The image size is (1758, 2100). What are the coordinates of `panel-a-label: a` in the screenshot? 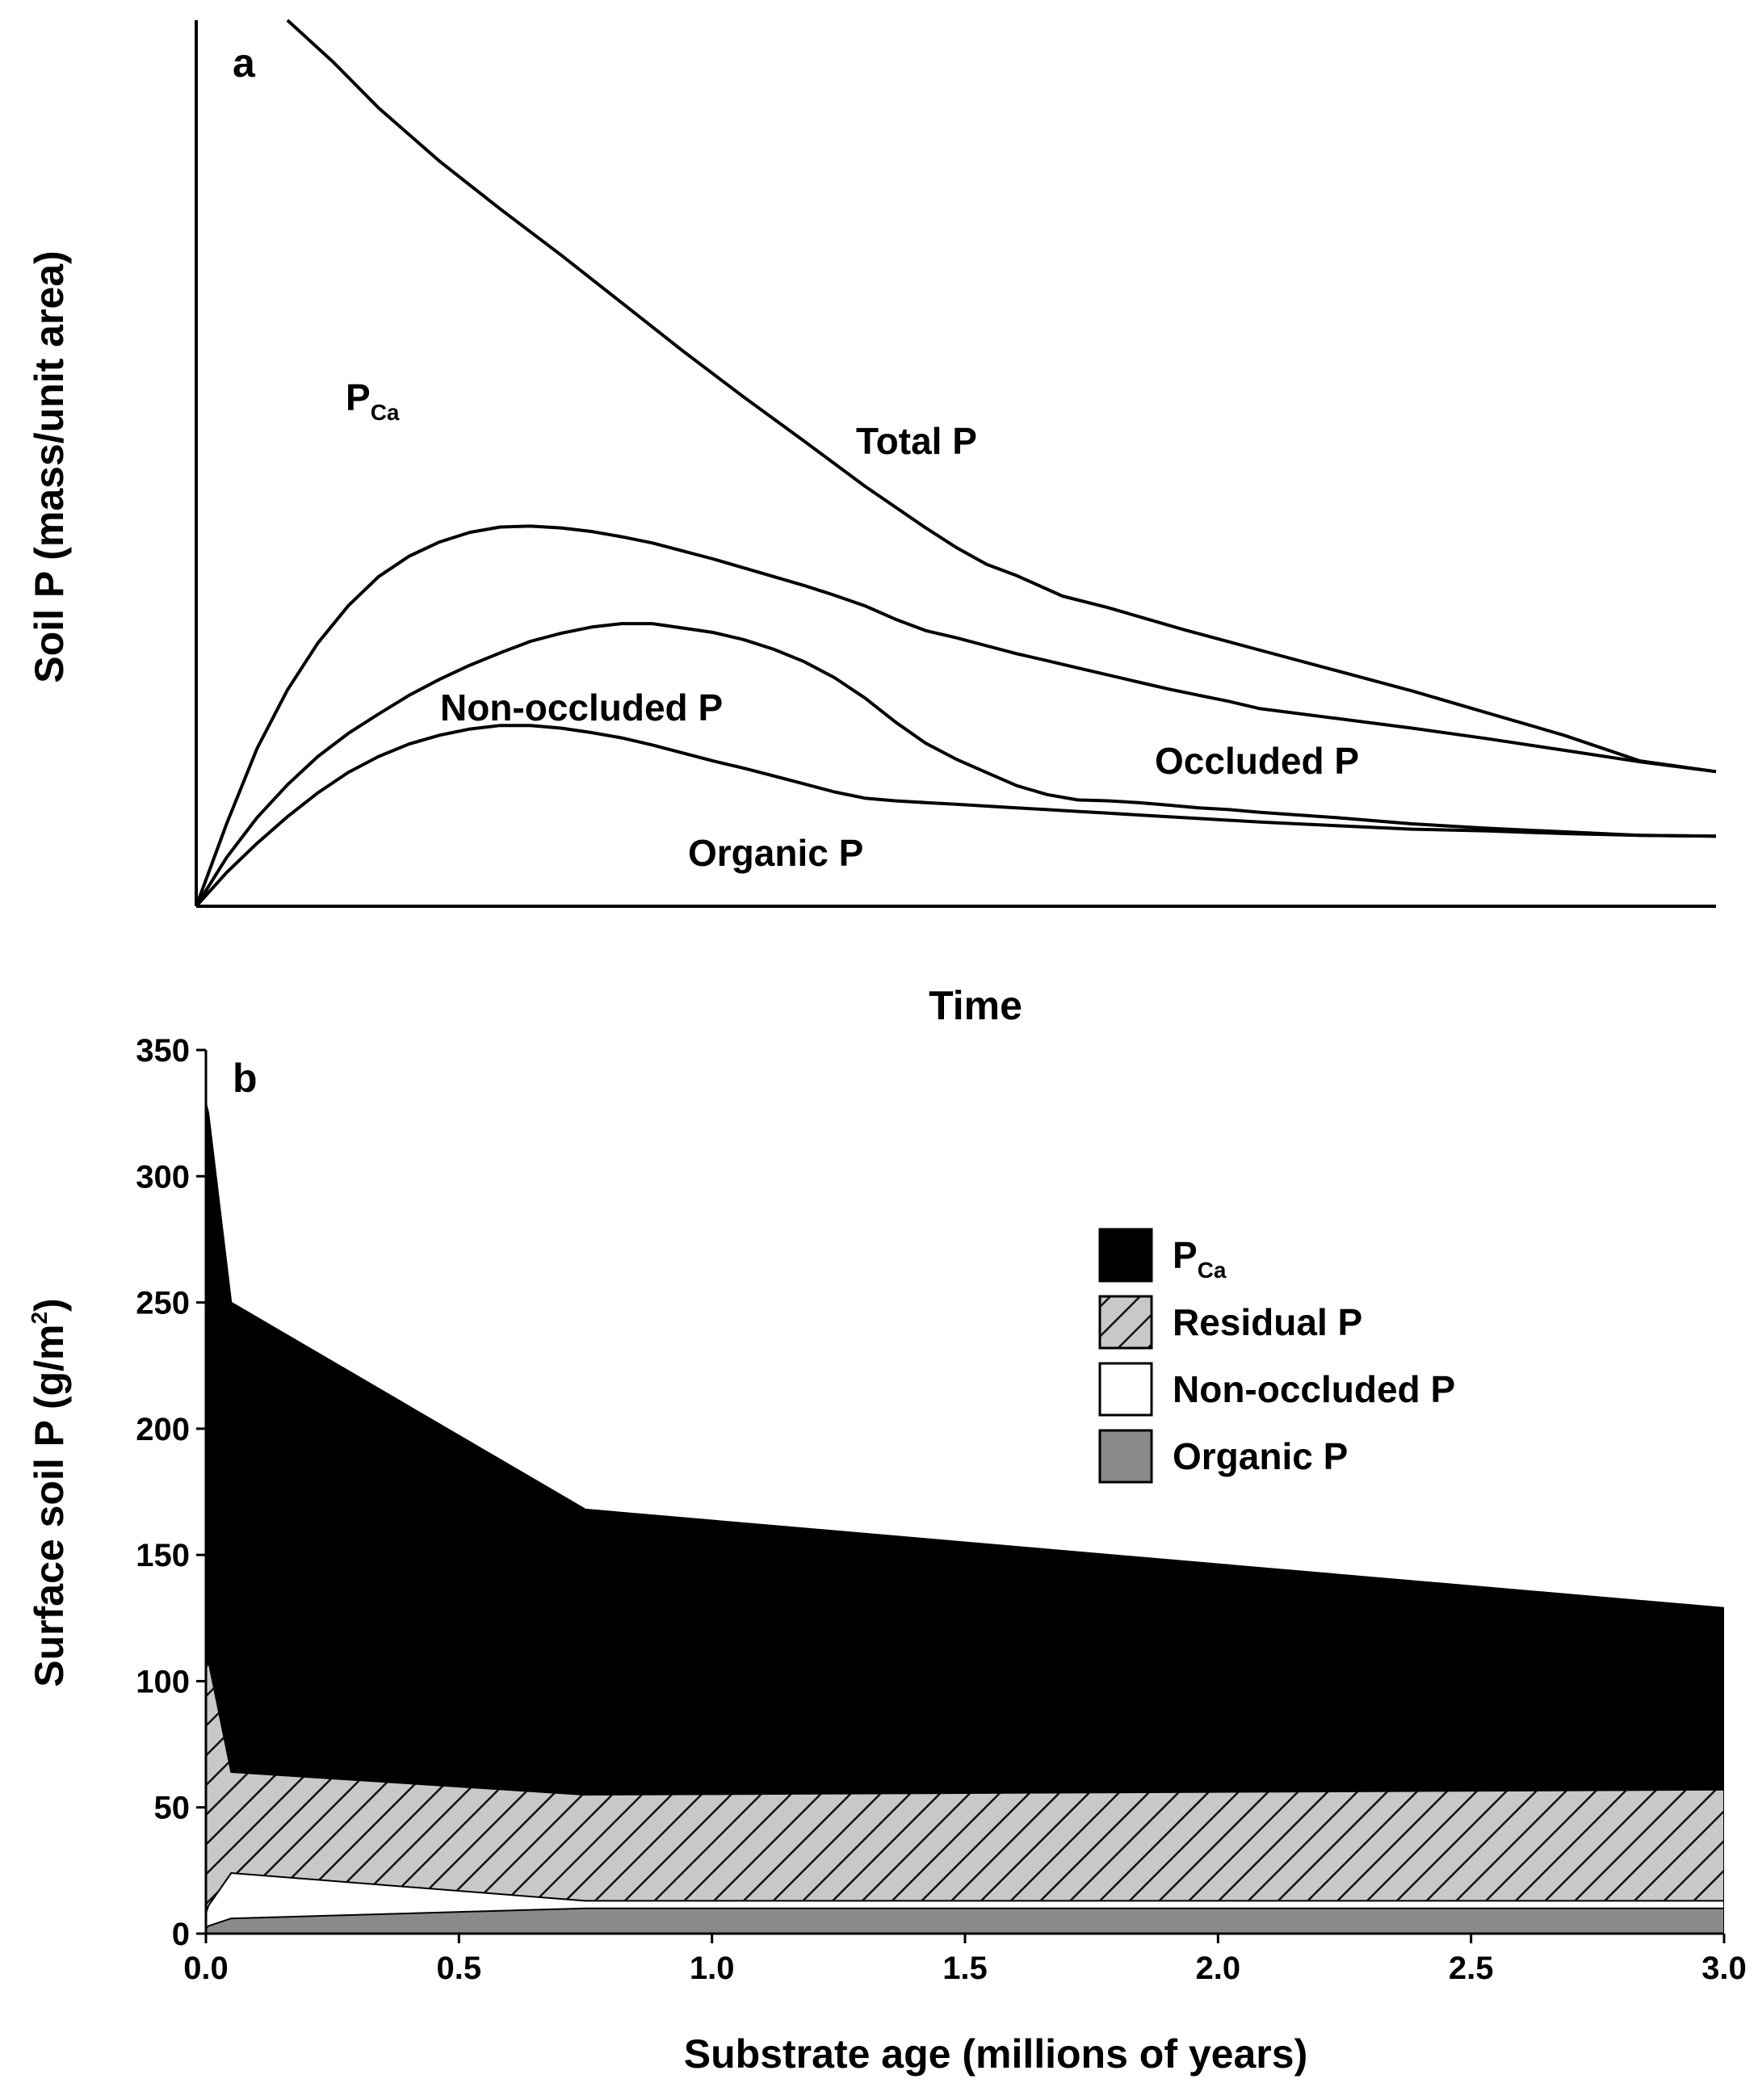 It's located at (244, 63).